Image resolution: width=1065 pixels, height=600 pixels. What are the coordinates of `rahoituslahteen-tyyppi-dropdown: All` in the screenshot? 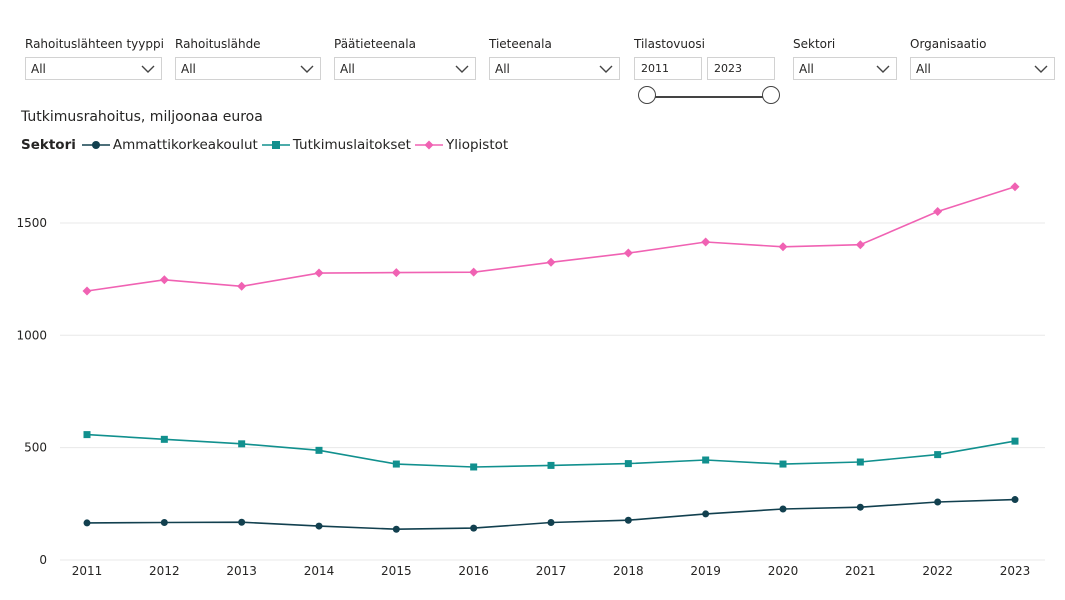 It's located at (93, 68).